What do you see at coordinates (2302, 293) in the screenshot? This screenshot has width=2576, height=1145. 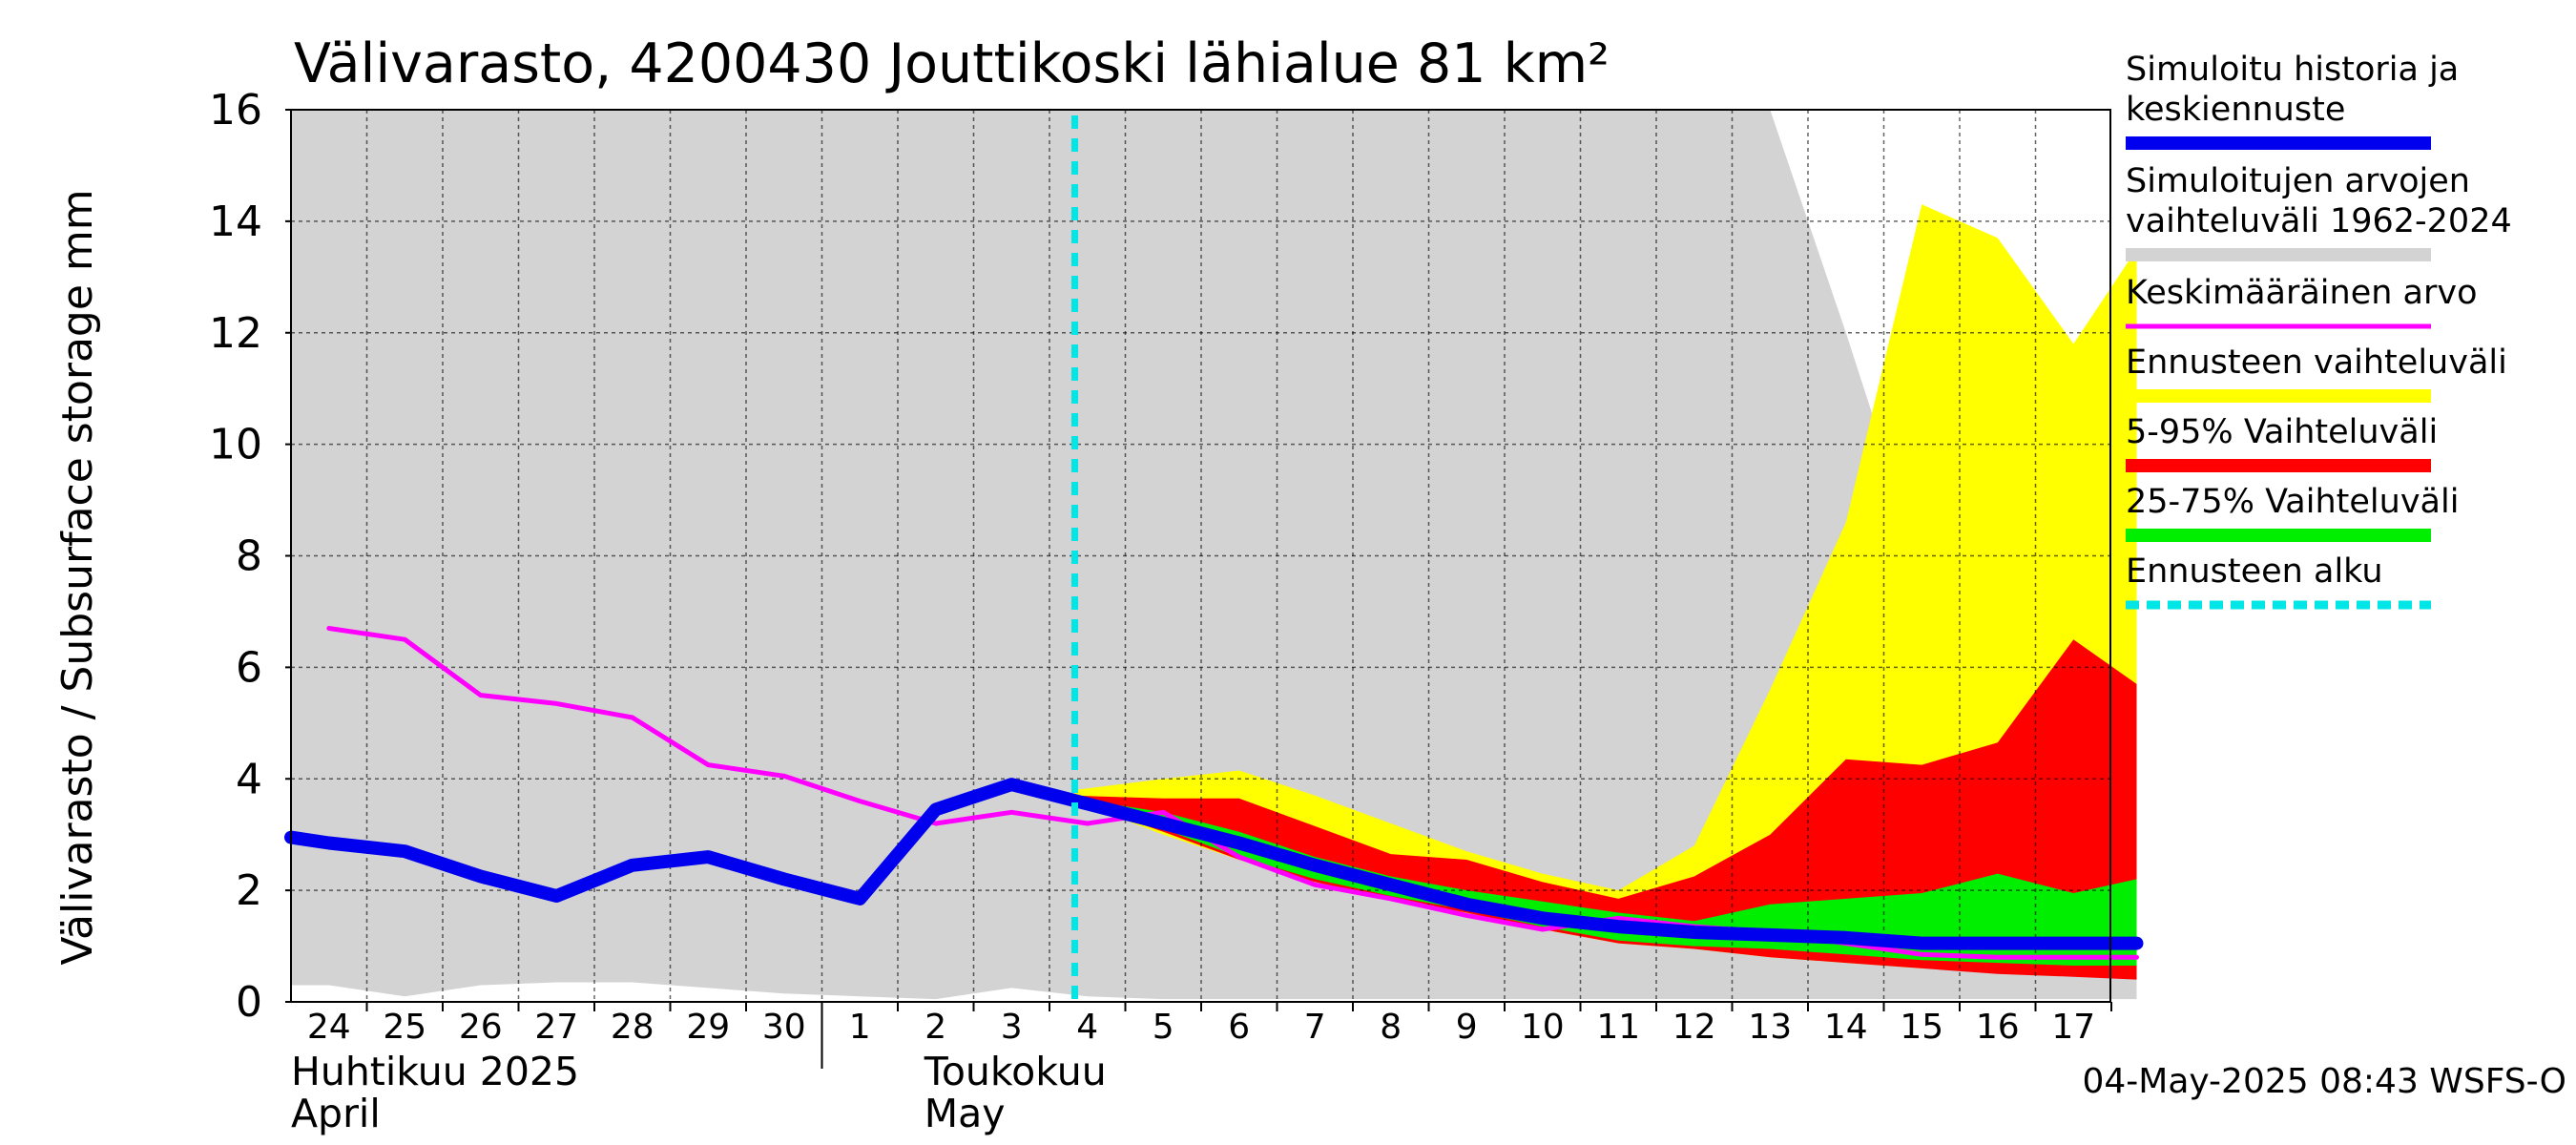 I see `legend-label-2-0: Keskimääräinen arvo` at bounding box center [2302, 293].